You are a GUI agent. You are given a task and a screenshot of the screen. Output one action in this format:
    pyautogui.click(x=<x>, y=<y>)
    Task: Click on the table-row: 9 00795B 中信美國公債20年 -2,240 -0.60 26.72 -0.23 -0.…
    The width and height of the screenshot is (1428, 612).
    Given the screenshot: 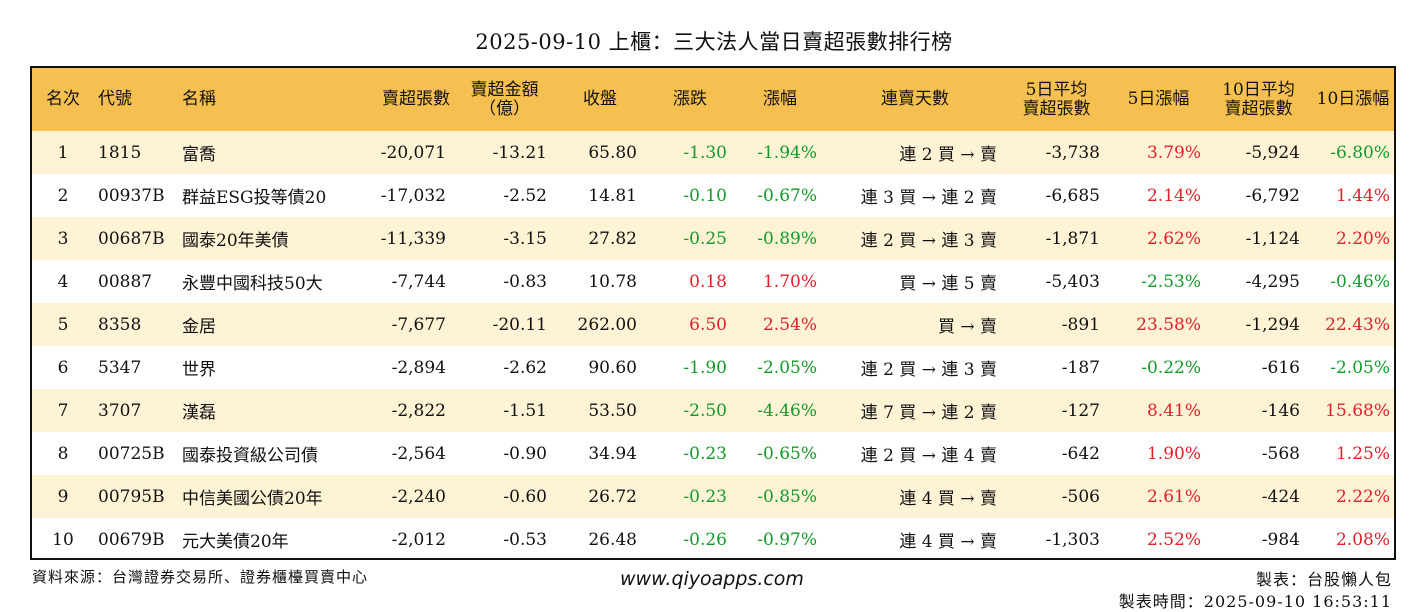 What is the action you would take?
    pyautogui.click(x=713, y=496)
    